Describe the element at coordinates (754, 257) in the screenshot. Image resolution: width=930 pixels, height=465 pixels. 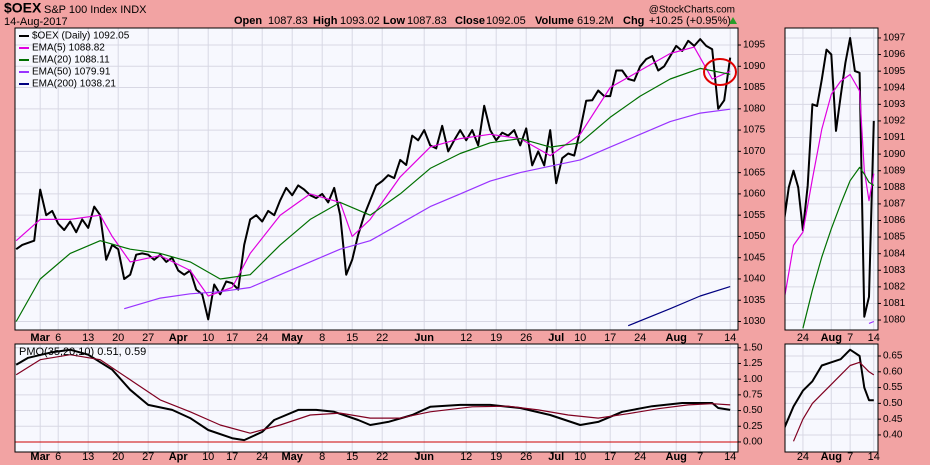
I see `y-tick-label: 1045` at that location.